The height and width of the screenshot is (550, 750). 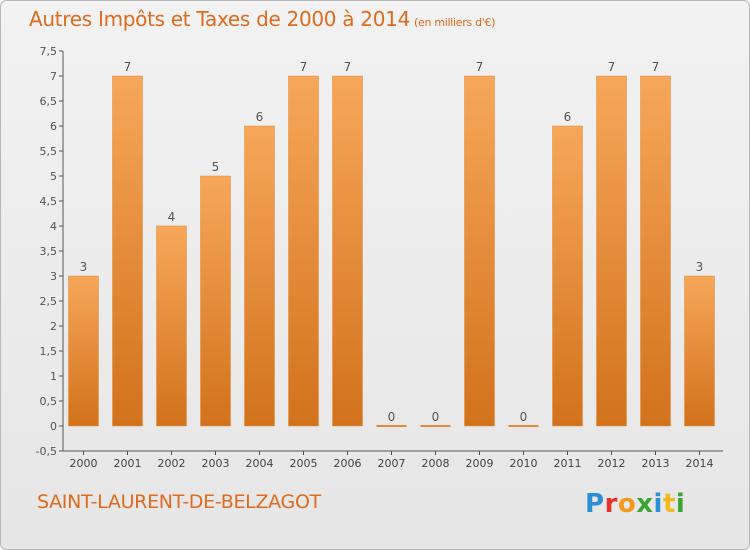 What do you see at coordinates (611, 251) in the screenshot?
I see `bar-2012` at bounding box center [611, 251].